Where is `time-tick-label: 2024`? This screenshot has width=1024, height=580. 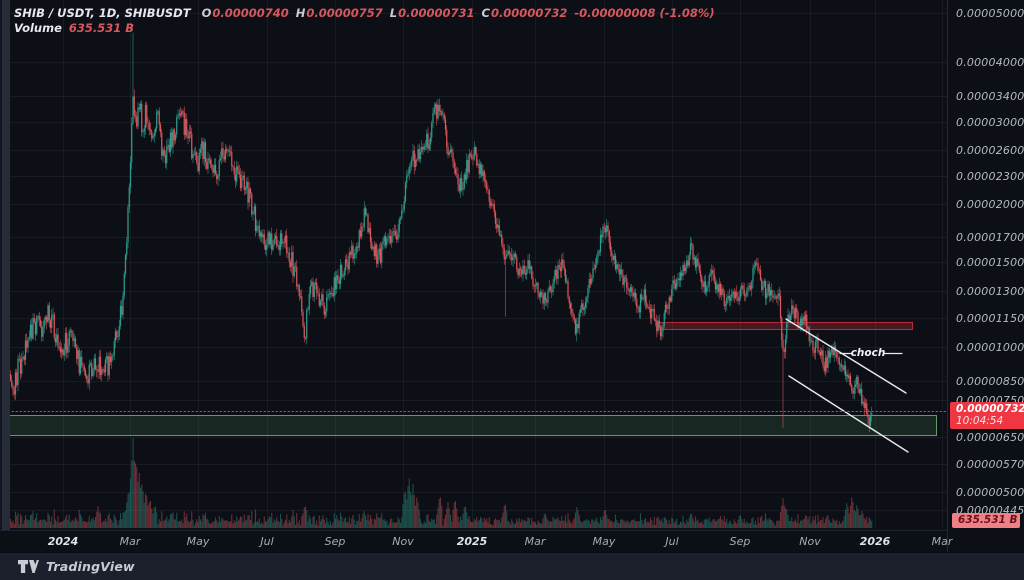 time-tick-label: 2024 is located at coordinates (63, 541).